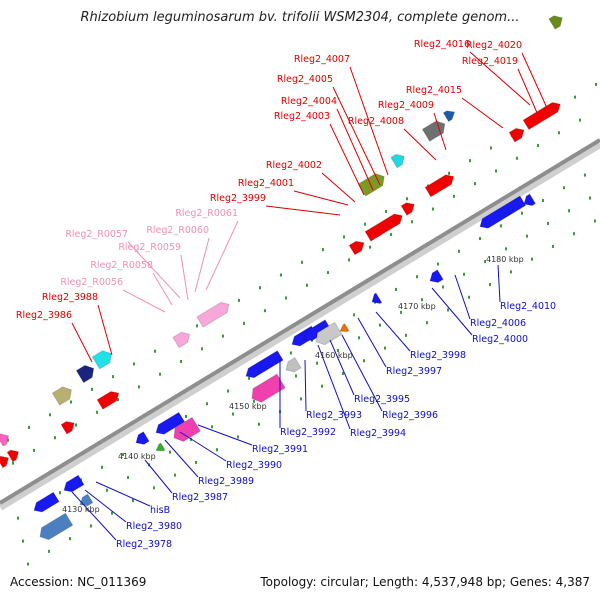 The height and width of the screenshot is (600, 600). Describe the element at coordinates (417, 306) in the screenshot. I see `scale-tick-label: 4170 kbp` at that location.